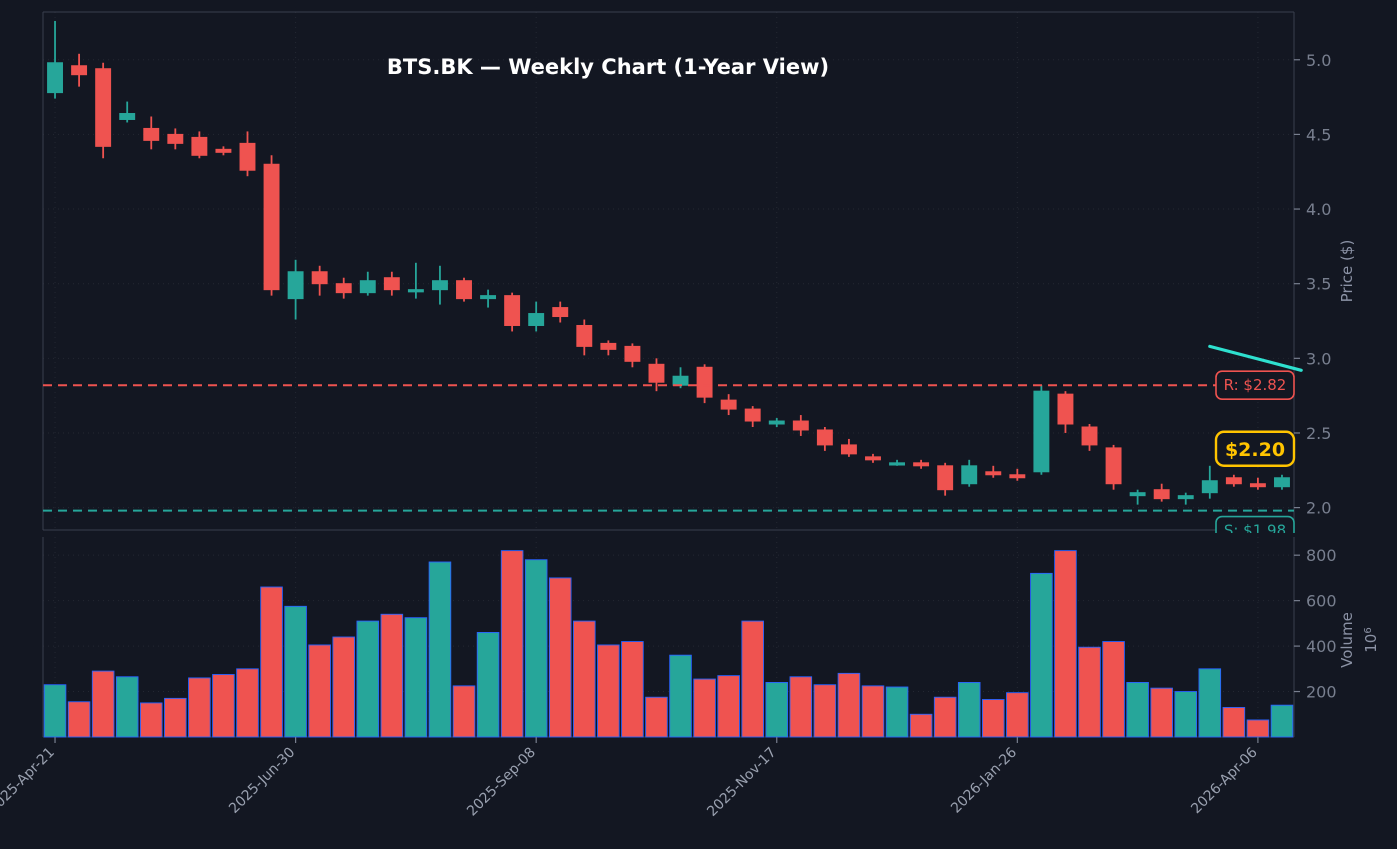 The width and height of the screenshot is (1397, 849). What do you see at coordinates (1255, 530) in the screenshot?
I see `support-badge: S: $1.98` at bounding box center [1255, 530].